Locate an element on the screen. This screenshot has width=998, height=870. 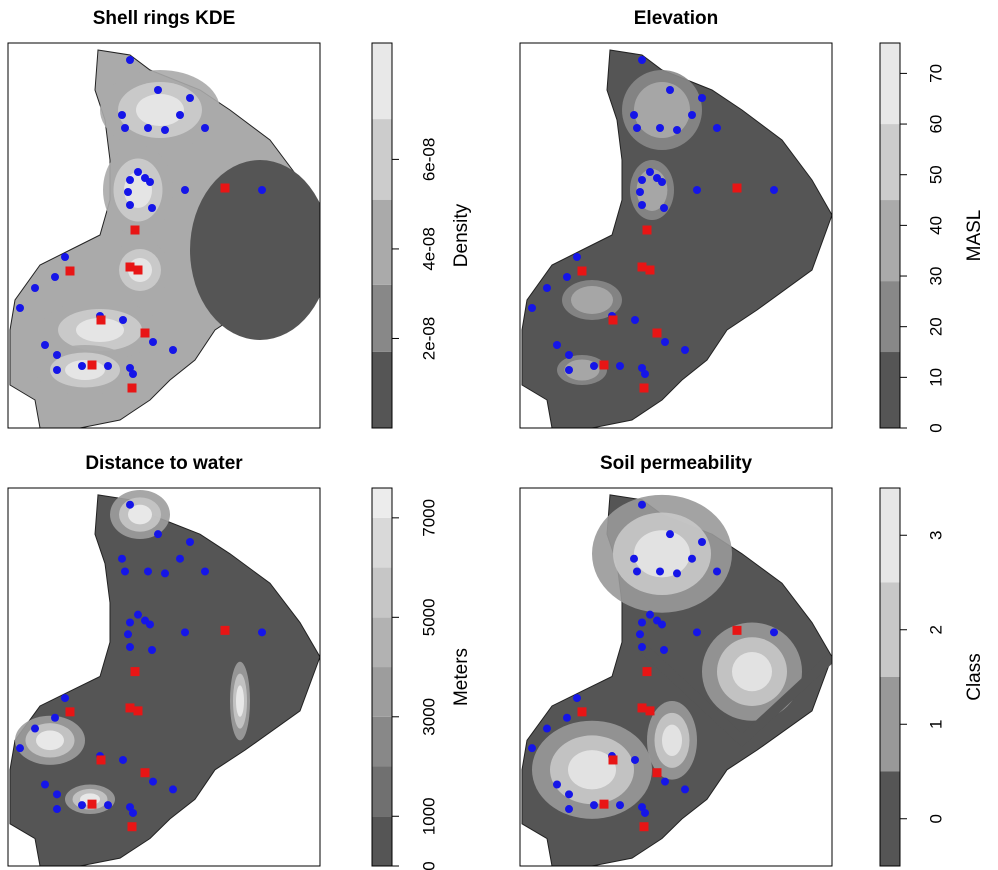
colorbar-tick-label: 2 is located at coordinates (935, 629).